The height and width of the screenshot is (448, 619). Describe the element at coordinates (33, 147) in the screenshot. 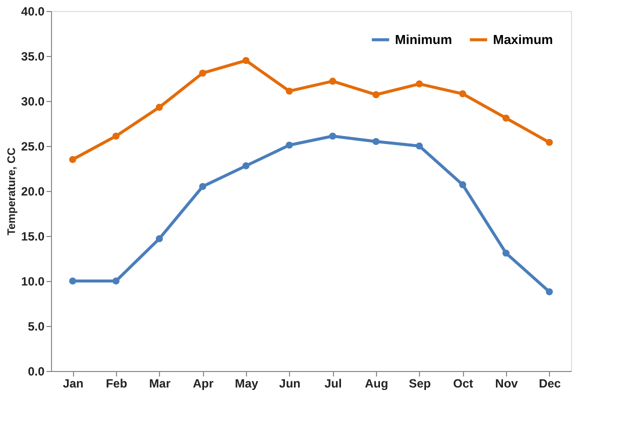

I see `y-tick-label: 25.0` at that location.